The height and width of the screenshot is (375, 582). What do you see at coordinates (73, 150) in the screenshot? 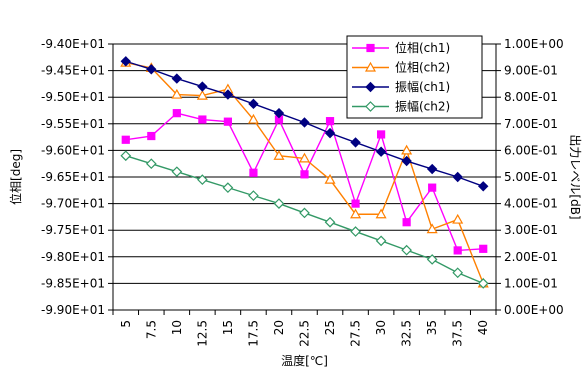
I see `y-tick-label: -9.60E+01` at bounding box center [73, 150].